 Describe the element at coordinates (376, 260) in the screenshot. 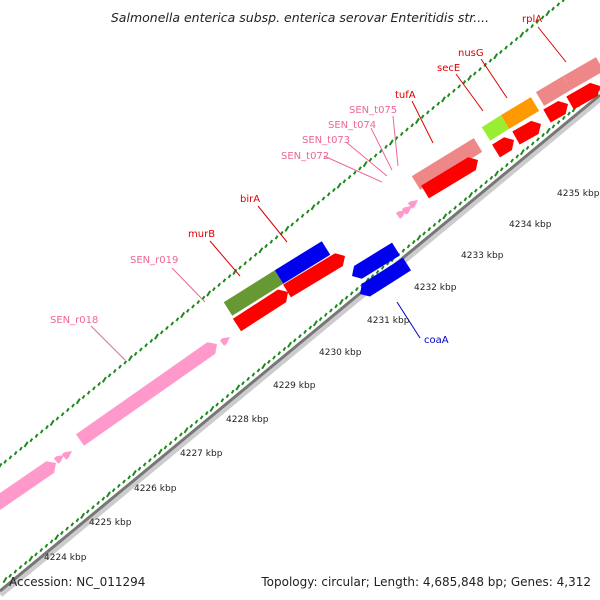

I see `cds-feature-coaA` at that location.